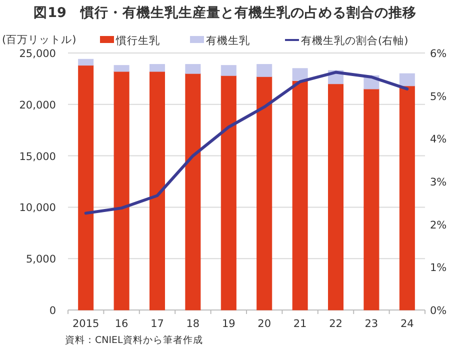 This screenshot has height=349, width=450. I want to click on y2-tick-label: 1%, so click(438, 268).